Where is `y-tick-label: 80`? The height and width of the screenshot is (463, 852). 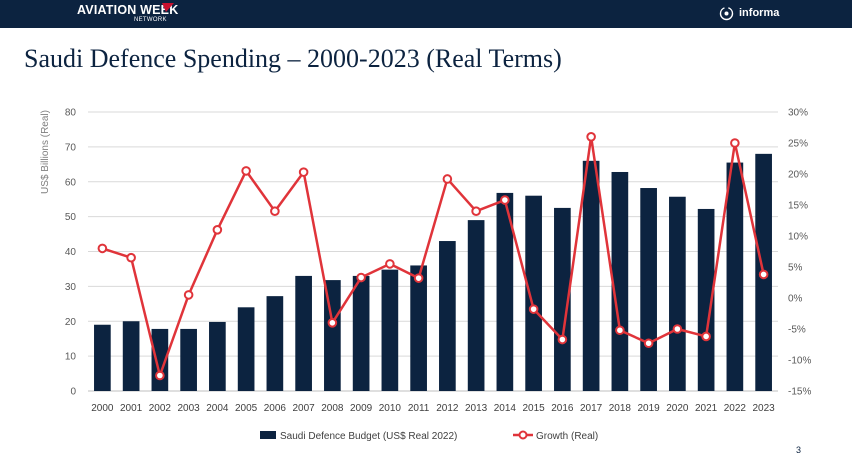
y-tick-label: 80 is located at coordinates (71, 113).